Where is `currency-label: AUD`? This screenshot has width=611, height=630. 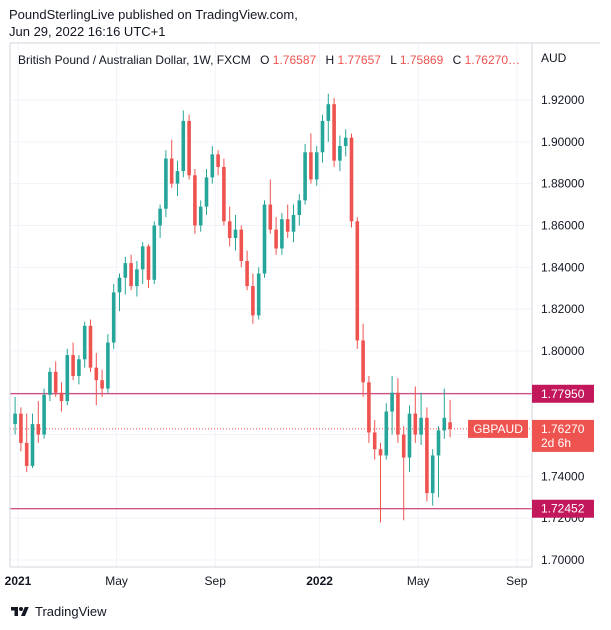
currency-label: AUD is located at coordinates (554, 58).